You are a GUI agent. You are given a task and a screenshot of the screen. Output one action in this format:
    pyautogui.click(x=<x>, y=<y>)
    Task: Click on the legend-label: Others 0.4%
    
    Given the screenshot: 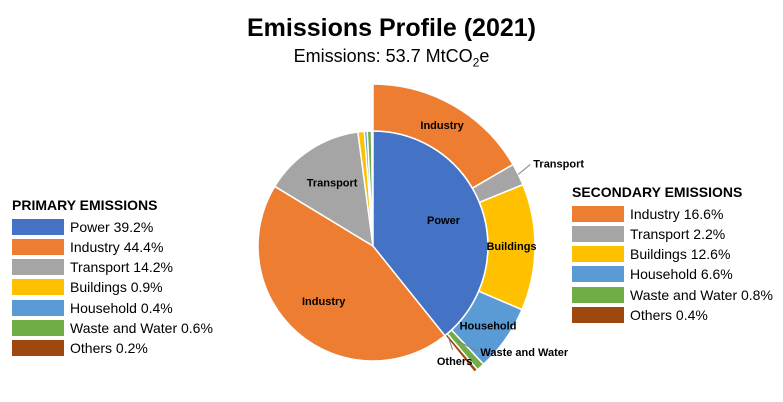 What is the action you would take?
    pyautogui.click(x=669, y=314)
    